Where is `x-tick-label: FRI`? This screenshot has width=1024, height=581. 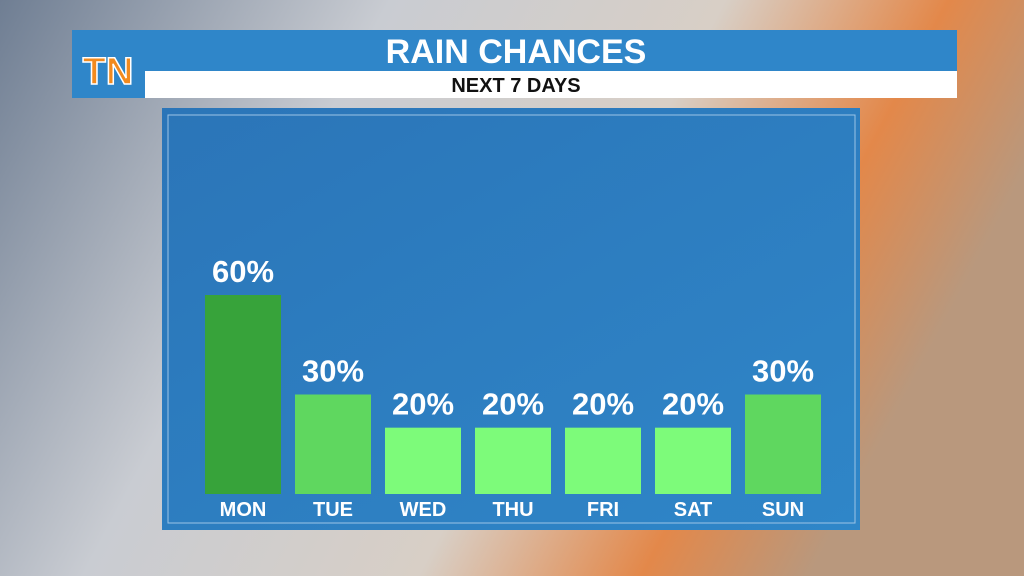
x-tick-label: FRI is located at coordinates (603, 510).